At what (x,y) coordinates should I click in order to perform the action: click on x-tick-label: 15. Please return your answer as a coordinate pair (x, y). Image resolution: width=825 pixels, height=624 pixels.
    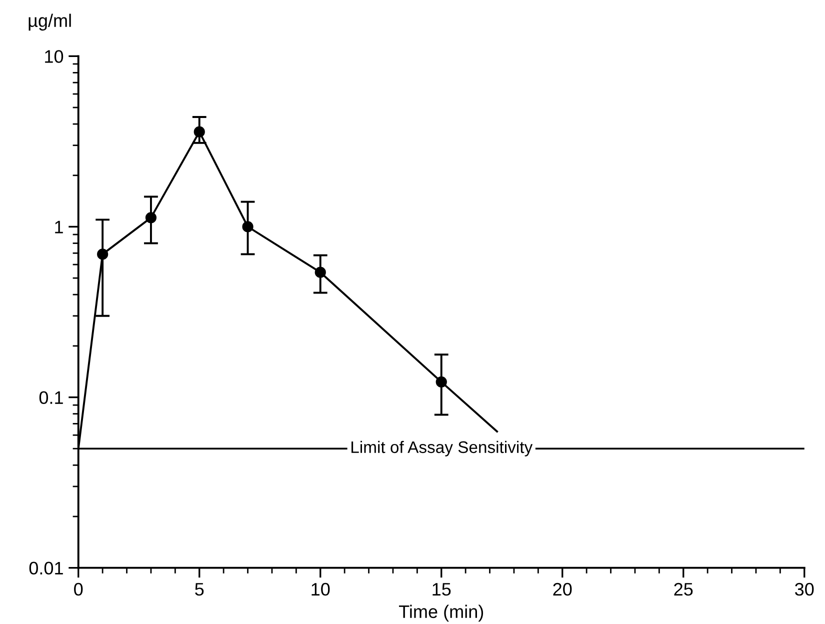
    Looking at the image, I should click on (441, 589).